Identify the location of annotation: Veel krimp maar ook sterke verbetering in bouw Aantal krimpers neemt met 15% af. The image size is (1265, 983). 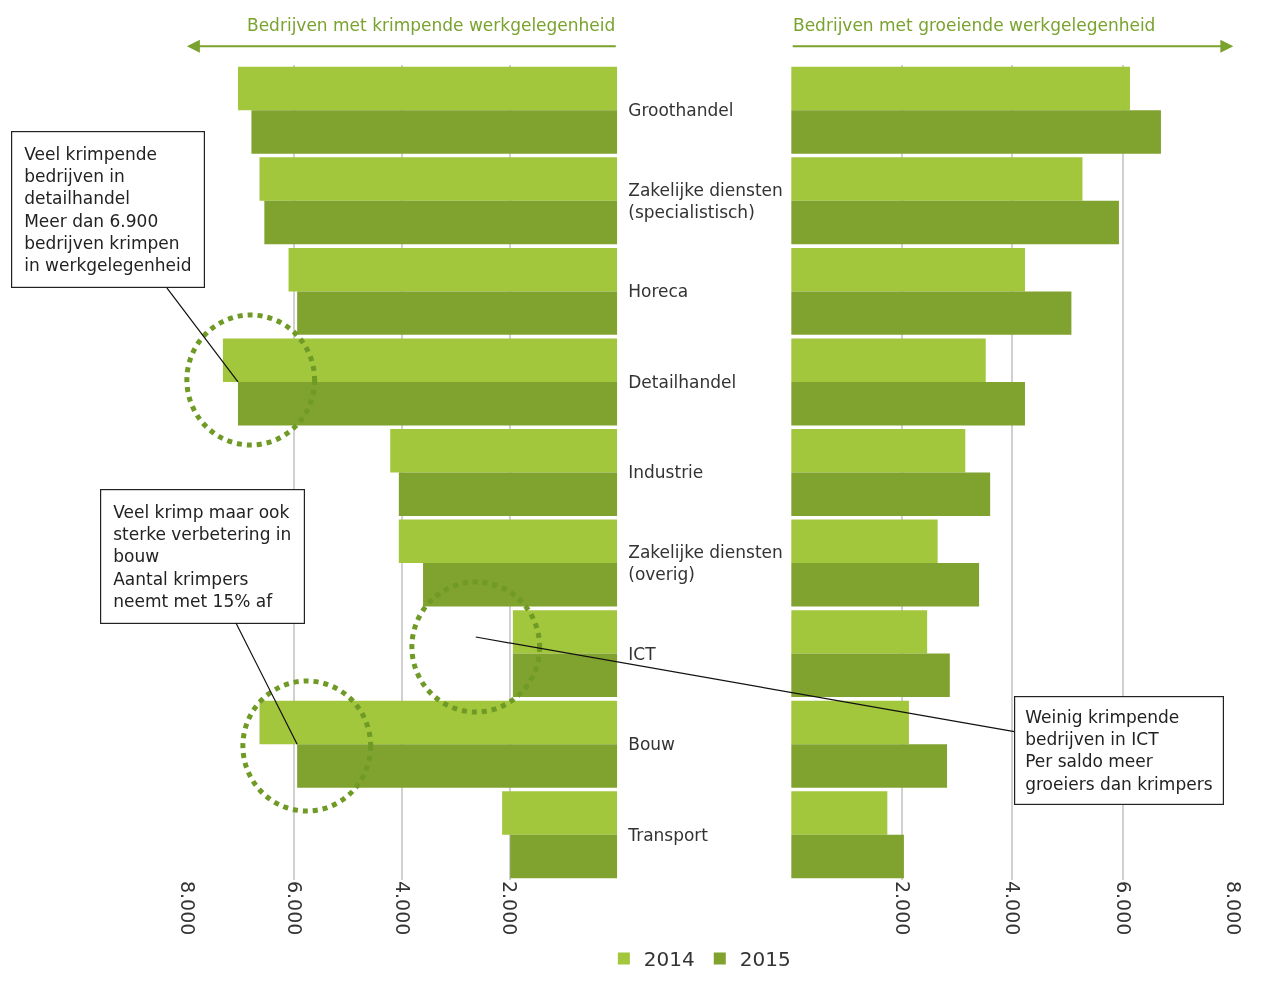
(202, 556).